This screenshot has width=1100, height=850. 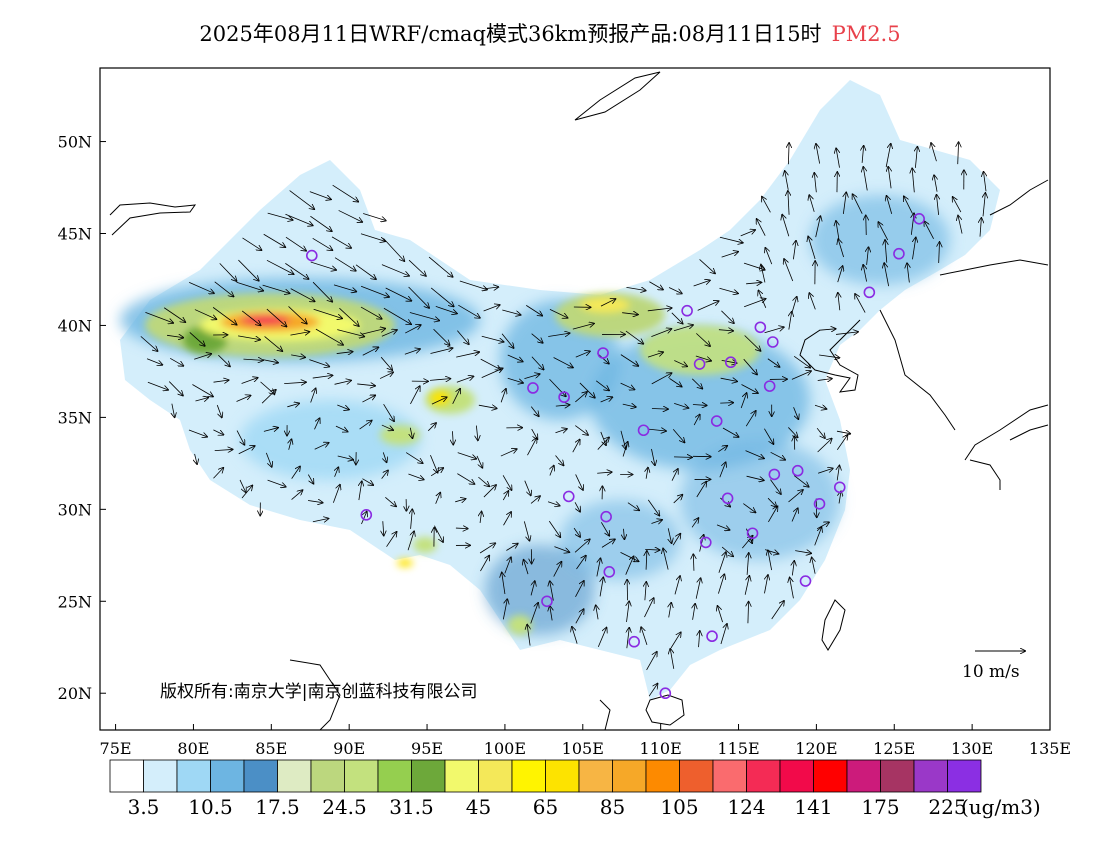 What do you see at coordinates (75, 693) in the screenshot?
I see `lat-tick-label: 20N` at bounding box center [75, 693].